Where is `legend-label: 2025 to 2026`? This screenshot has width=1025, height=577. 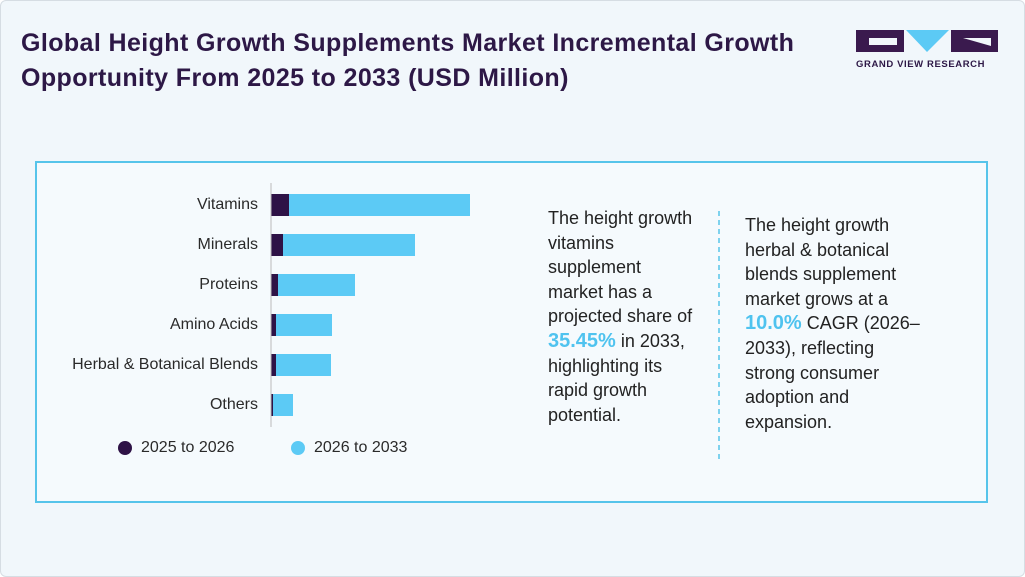
legend-label: 2025 to 2026 is located at coordinates (188, 447).